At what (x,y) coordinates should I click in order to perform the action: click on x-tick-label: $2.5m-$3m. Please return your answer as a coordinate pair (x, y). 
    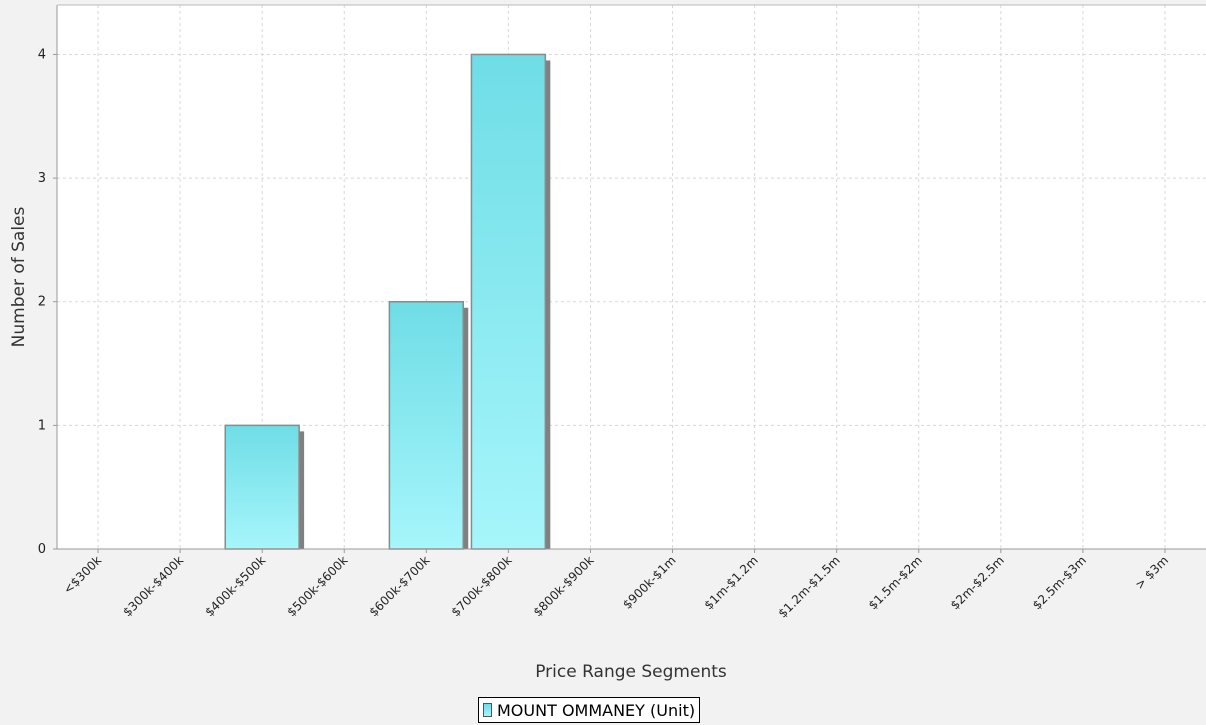
    Looking at the image, I should click on (1059, 582).